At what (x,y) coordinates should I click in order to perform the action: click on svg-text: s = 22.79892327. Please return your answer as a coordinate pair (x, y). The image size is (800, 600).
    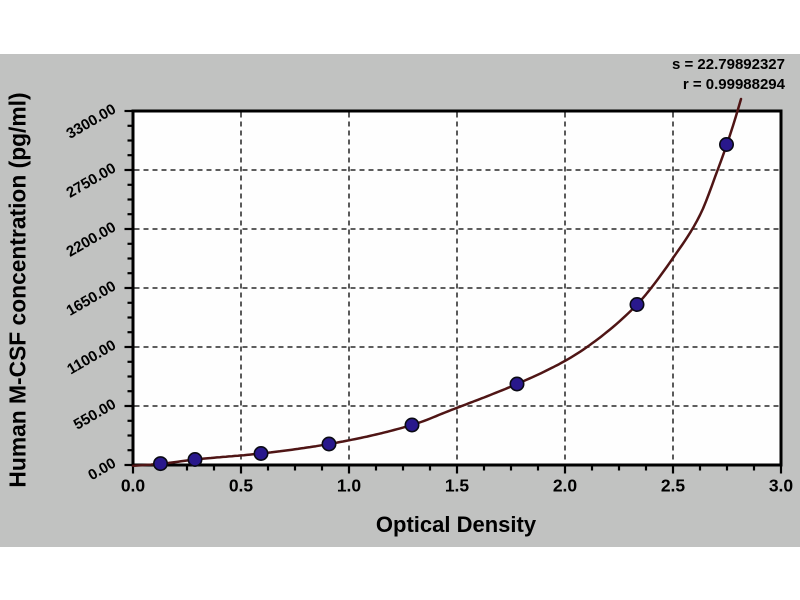
    Looking at the image, I should click on (728, 64).